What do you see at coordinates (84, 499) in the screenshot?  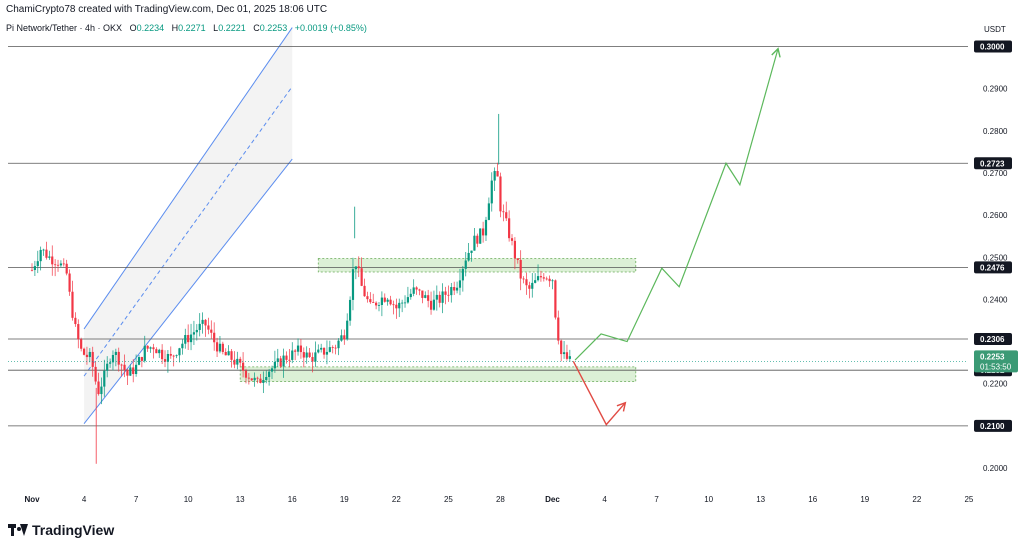 I see `x-tick-label: 4` at bounding box center [84, 499].